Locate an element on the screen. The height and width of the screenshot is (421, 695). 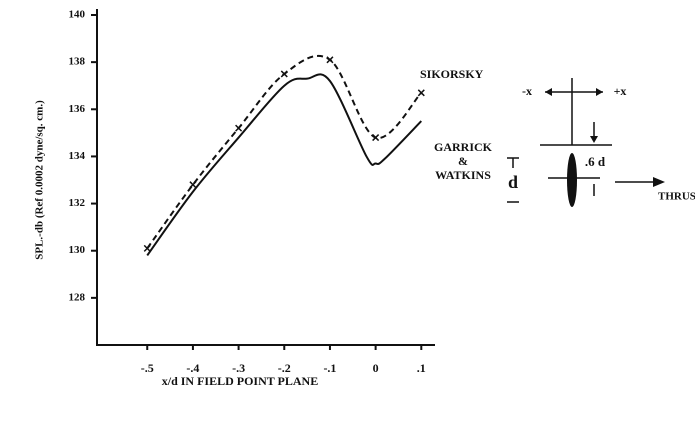
x-tick-label: 0 is located at coordinates (376, 368).